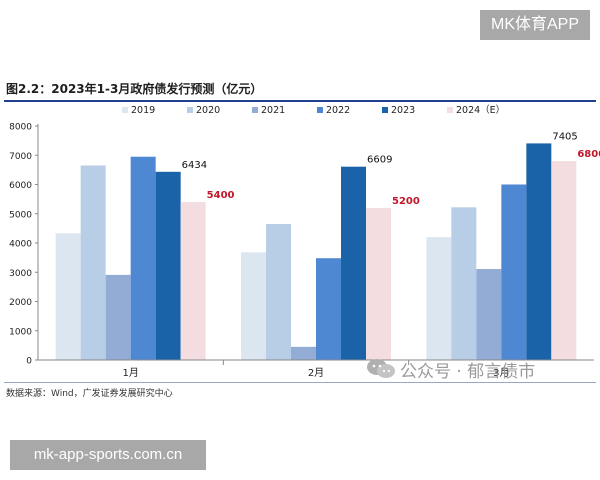  Describe the element at coordinates (20, 128) in the screenshot. I see `y-tick-label: 8000` at that location.